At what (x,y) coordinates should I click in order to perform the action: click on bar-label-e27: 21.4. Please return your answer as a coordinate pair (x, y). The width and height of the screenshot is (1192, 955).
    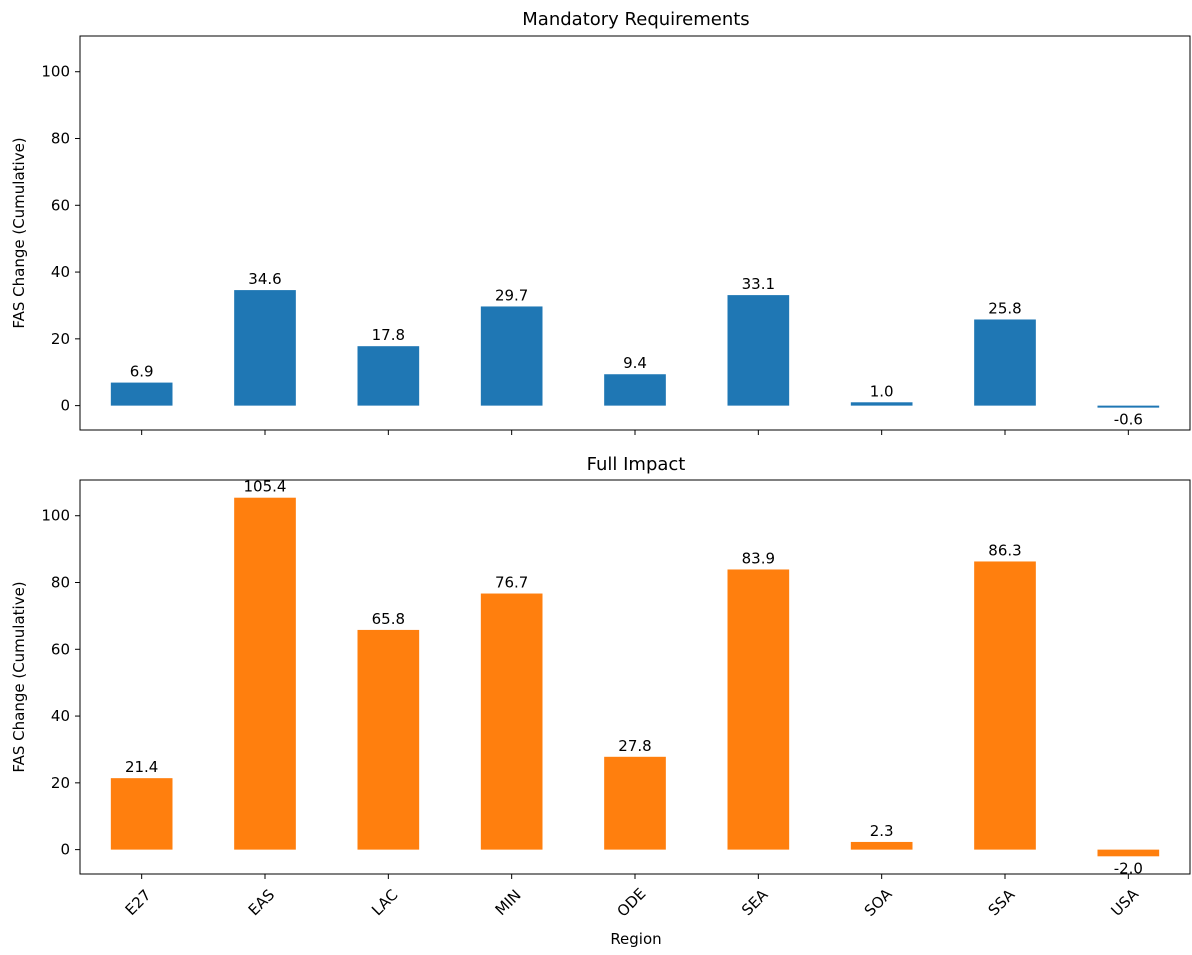
    Looking at the image, I should click on (141, 767).